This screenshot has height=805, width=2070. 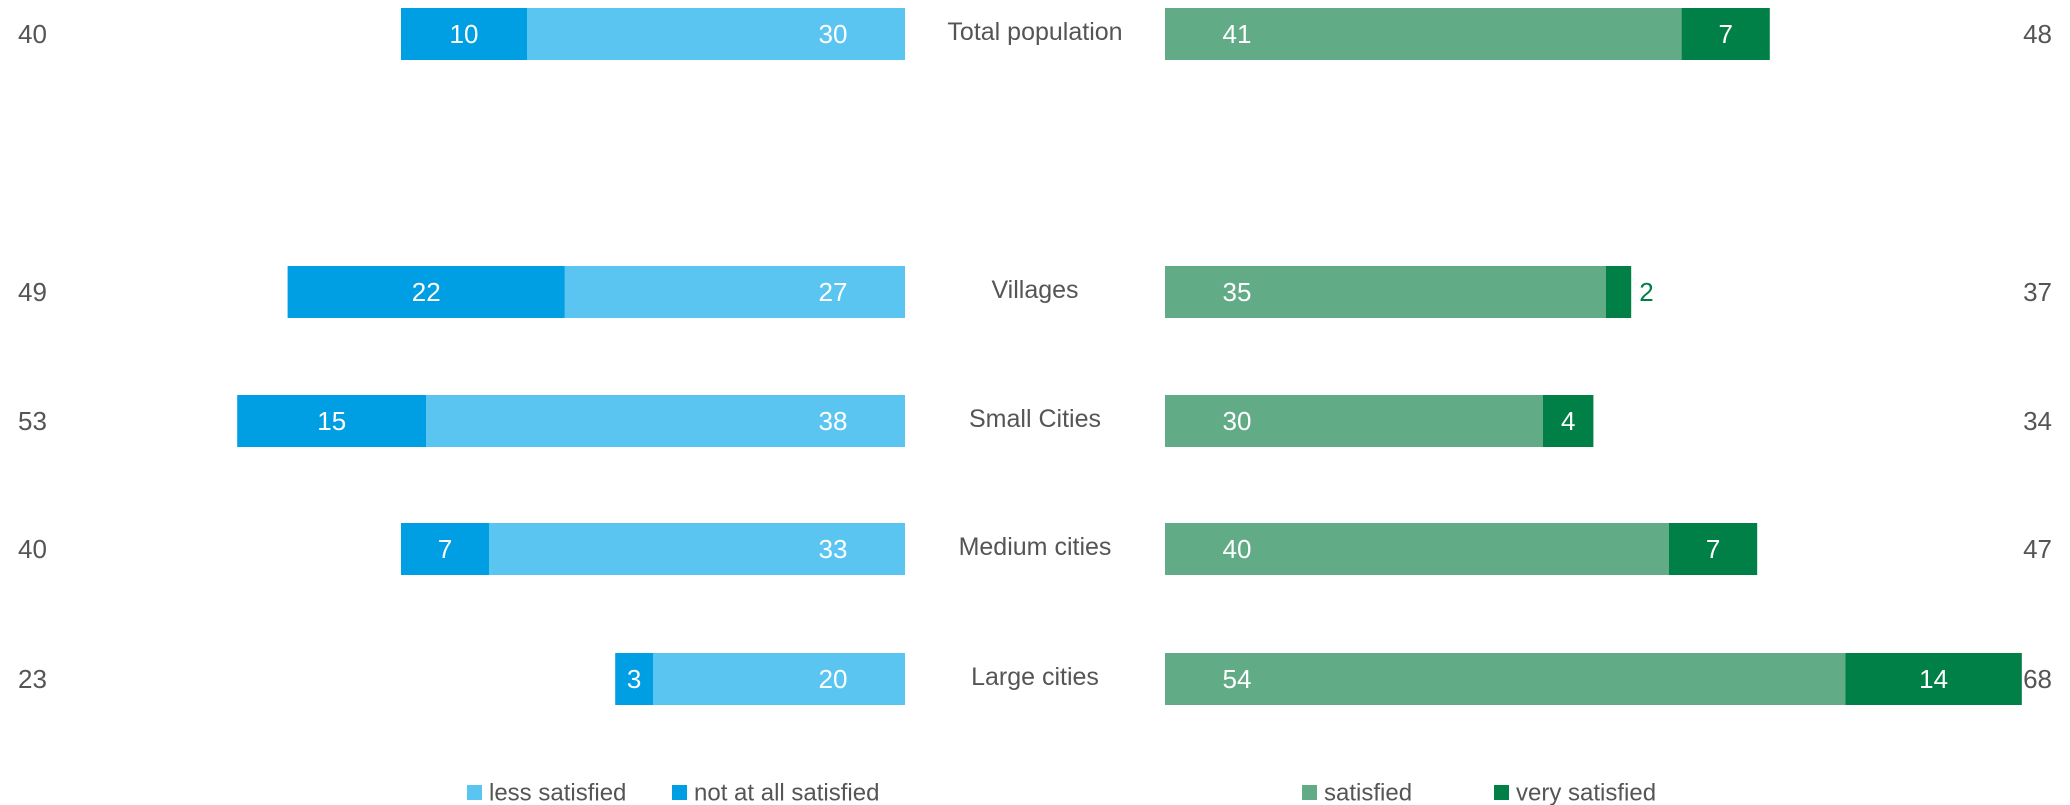 I want to click on data-label-satisfied: 35, so click(x=1237, y=292).